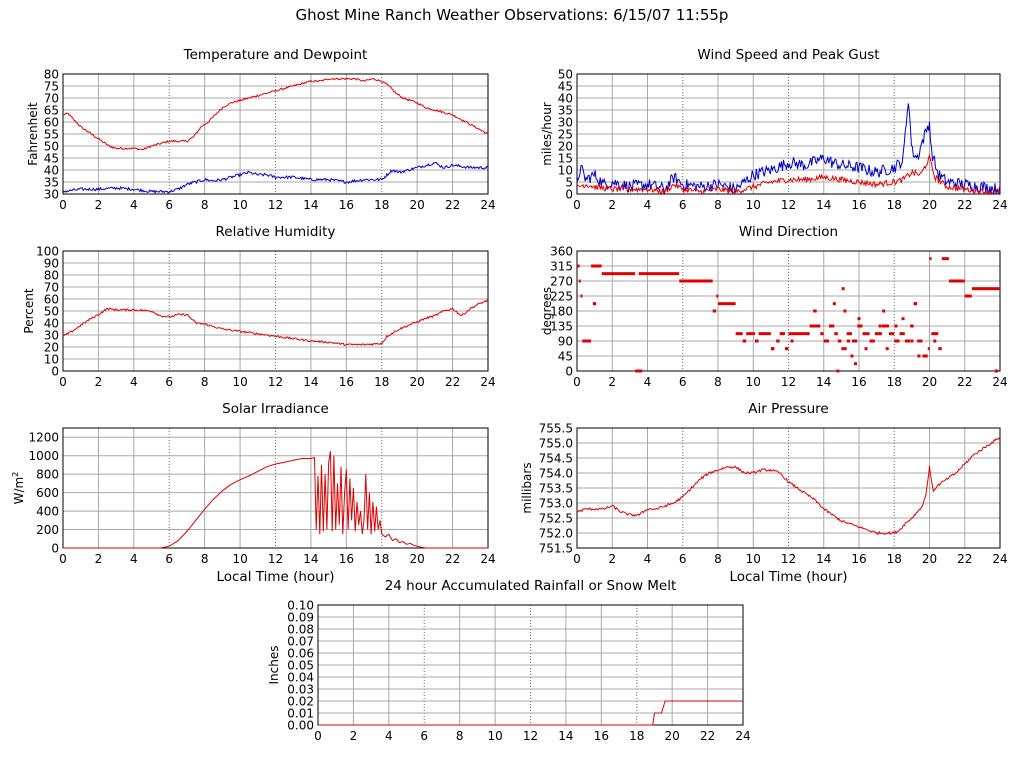 Image resolution: width=1024 pixels, height=768 pixels. Describe the element at coordinates (788, 134) in the screenshot. I see `wind-plot-frame` at that location.